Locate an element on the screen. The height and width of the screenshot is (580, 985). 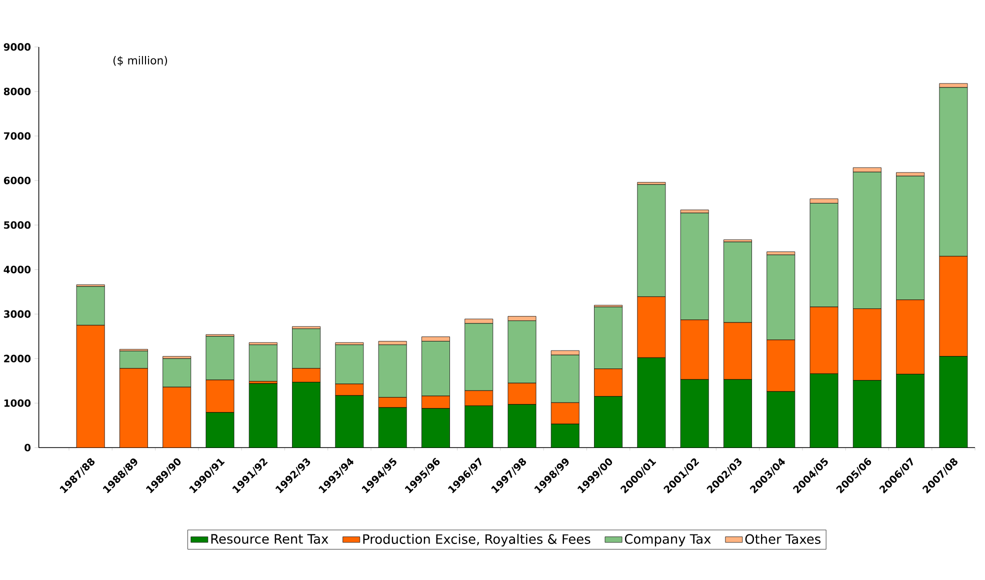
y-tick-label: 2000 is located at coordinates (17, 359).